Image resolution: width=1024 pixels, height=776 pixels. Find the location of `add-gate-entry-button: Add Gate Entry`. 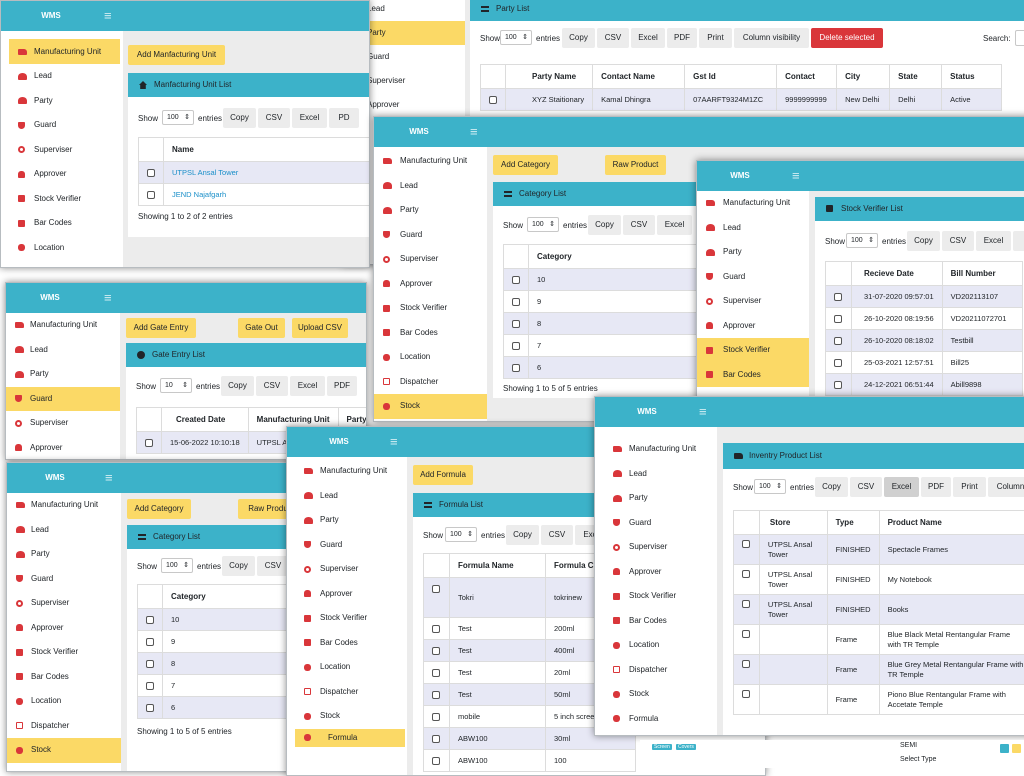

add-gate-entry-button: Add Gate Entry is located at coordinates (161, 328).